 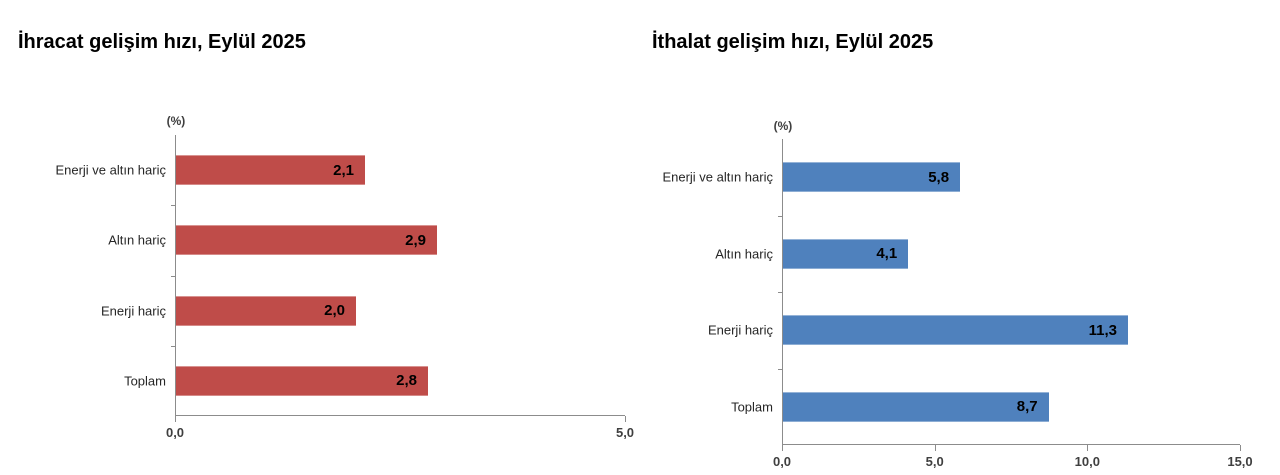 What do you see at coordinates (162, 42) in the screenshot?
I see `export-chart-title: İhracat gelişim hızı, Eylül 2025` at bounding box center [162, 42].